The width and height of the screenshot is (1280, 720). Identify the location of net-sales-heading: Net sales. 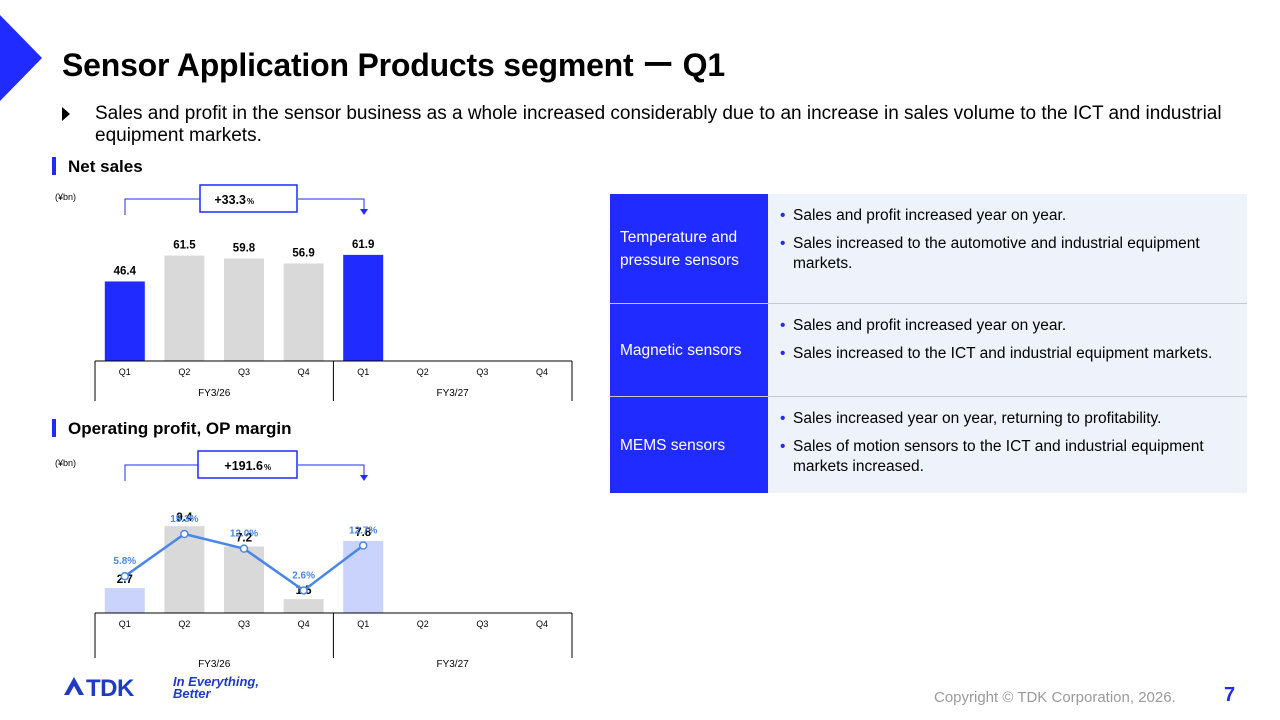
(97, 167).